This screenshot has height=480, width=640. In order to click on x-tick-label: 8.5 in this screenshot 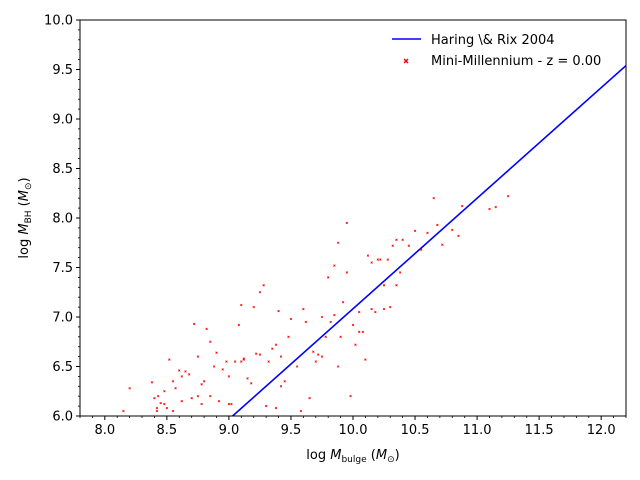, I will do `click(167, 430)`.